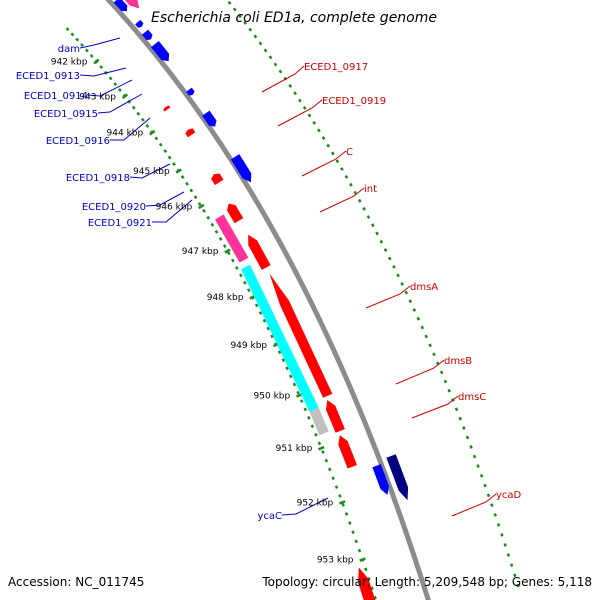 This screenshot has height=600, width=600. Describe the element at coordinates (120, 223) in the screenshot. I see `gene-label: ECED1_0921` at that location.